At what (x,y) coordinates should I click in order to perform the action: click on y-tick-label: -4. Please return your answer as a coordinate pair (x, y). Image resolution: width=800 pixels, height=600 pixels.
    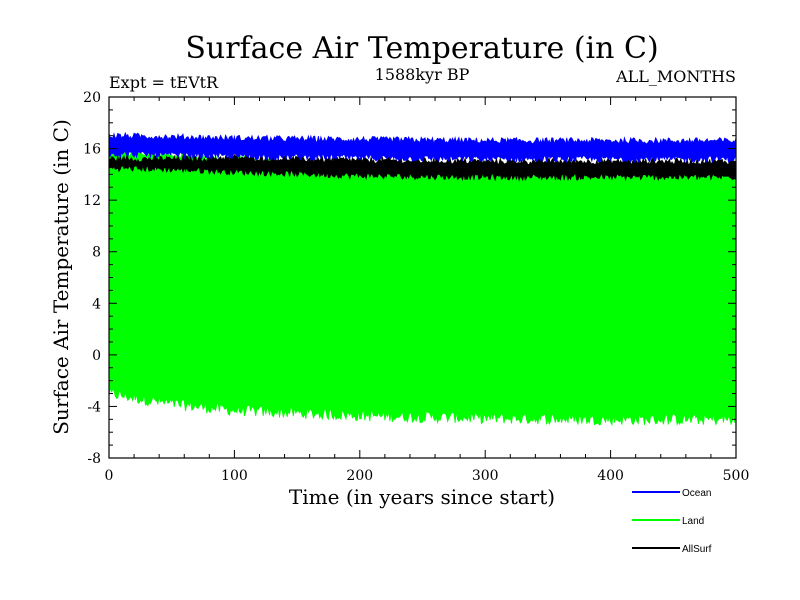
    Looking at the image, I should click on (94, 407).